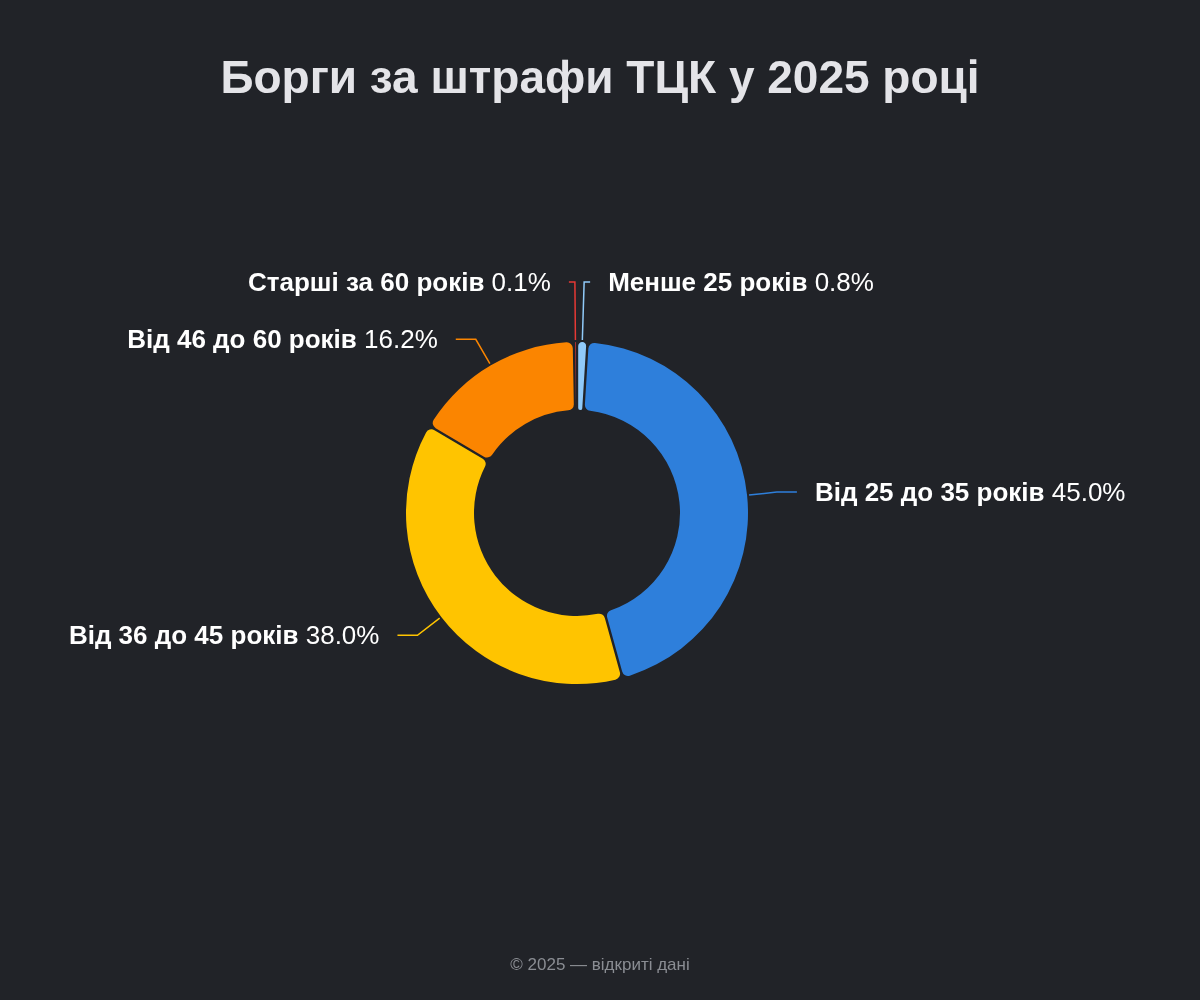  What do you see at coordinates (339, 635) in the screenshot?
I see `data-label: 38.0%` at bounding box center [339, 635].